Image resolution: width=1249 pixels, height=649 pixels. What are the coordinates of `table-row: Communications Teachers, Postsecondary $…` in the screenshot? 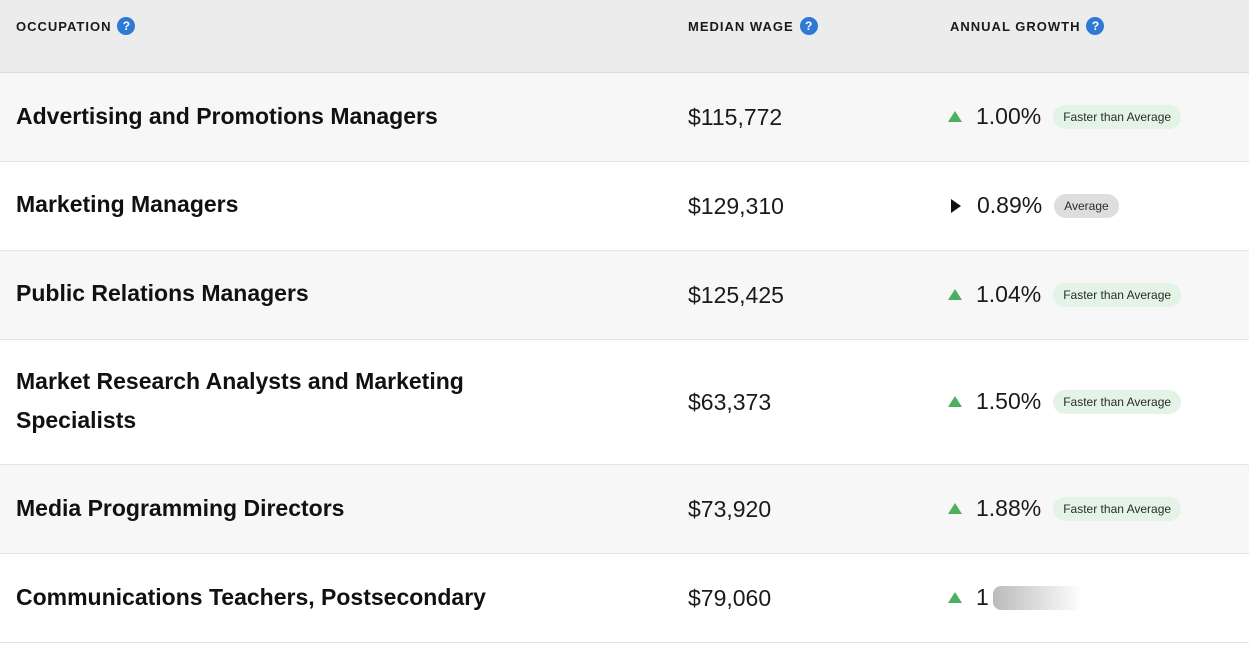 It's located at (624, 598).